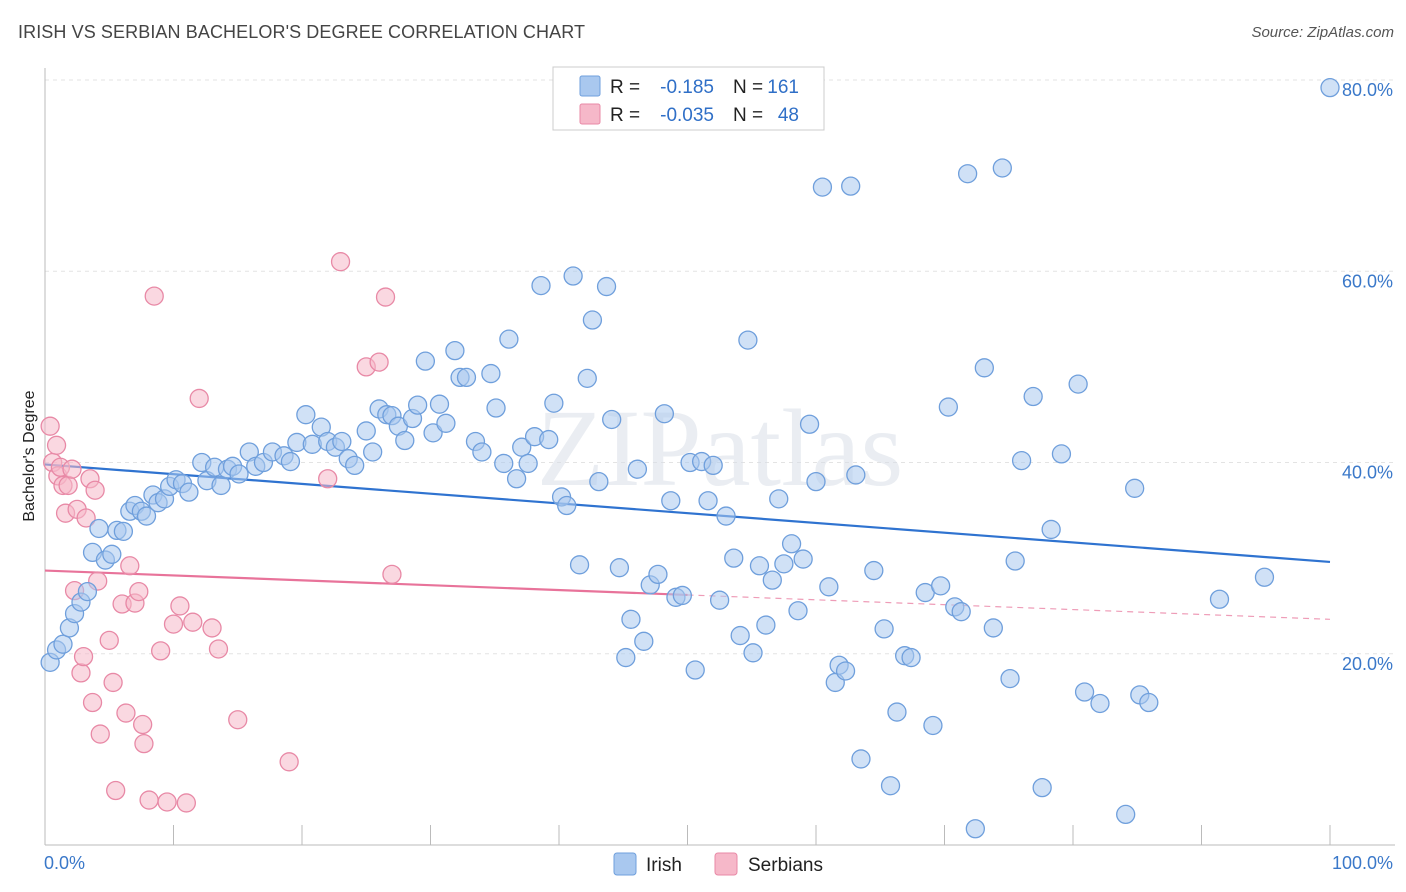  What do you see at coordinates (687, 115) in the screenshot?
I see `legend-r-value: -0.035` at bounding box center [687, 115].